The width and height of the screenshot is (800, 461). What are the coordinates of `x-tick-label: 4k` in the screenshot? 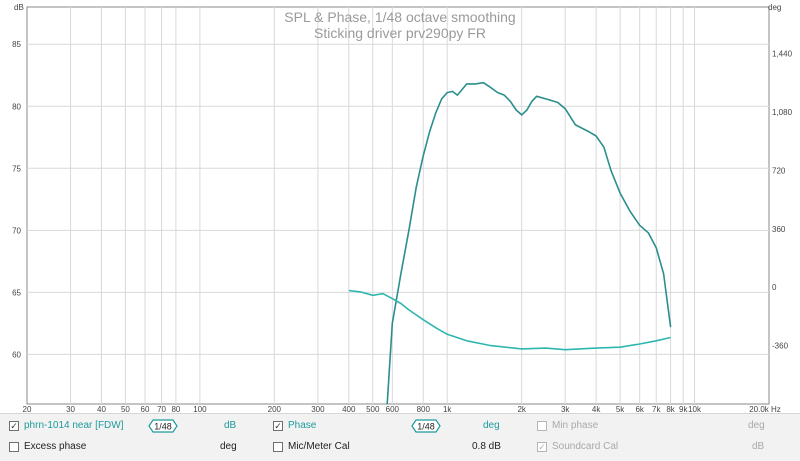 It's located at (596, 409).